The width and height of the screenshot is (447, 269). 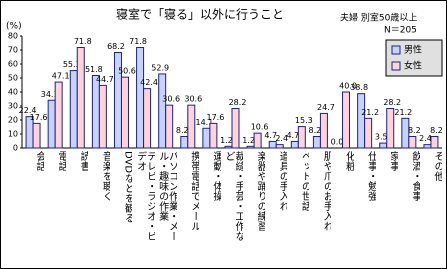 I want to click on x-tick-label: ペットの世話, so click(x=304, y=181).